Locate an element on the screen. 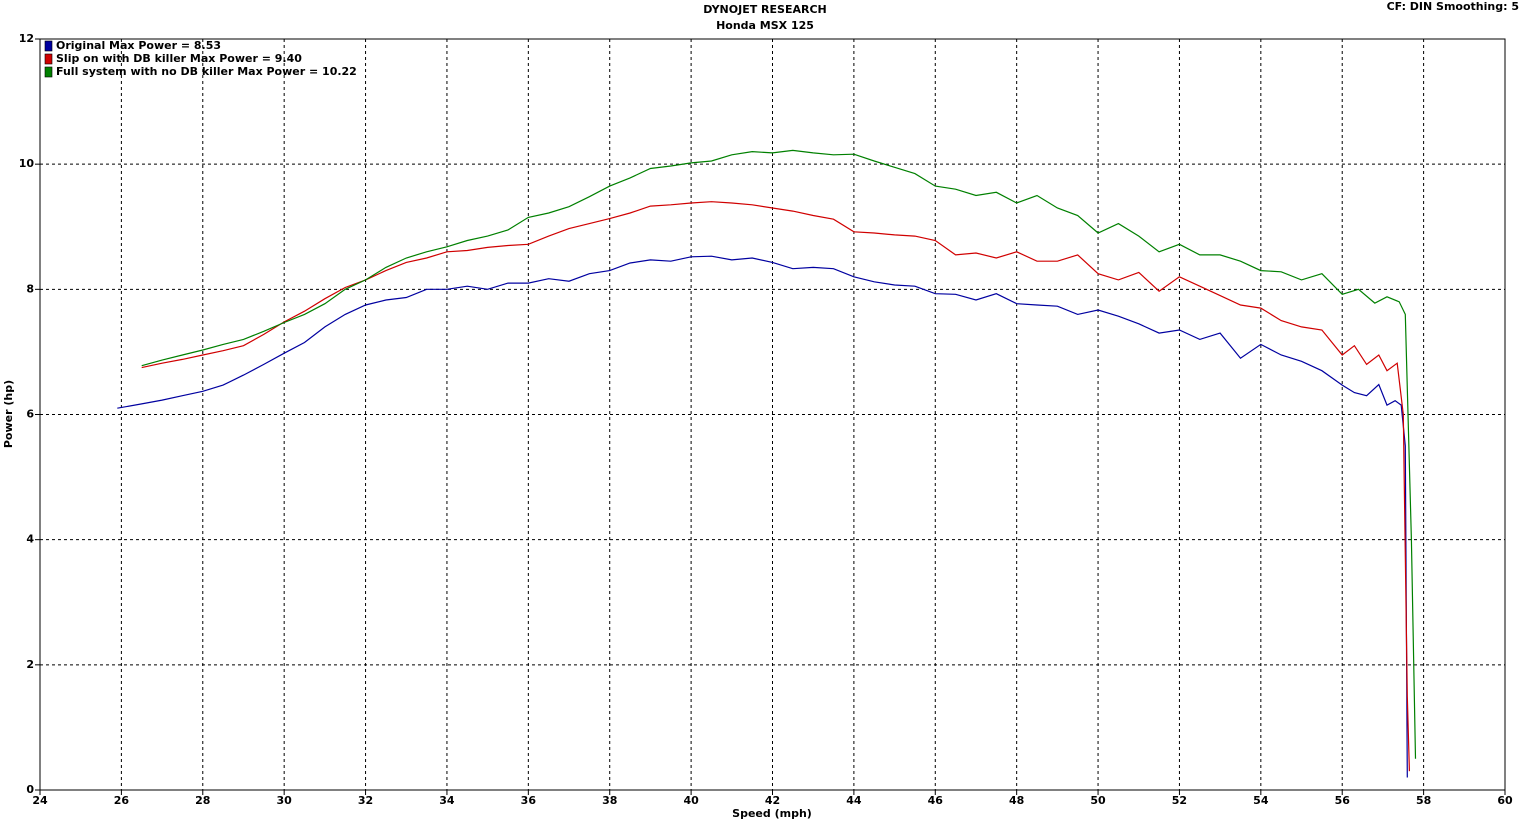 This screenshot has width=1530, height=822. x-tick-label: 24 is located at coordinates (40, 800).